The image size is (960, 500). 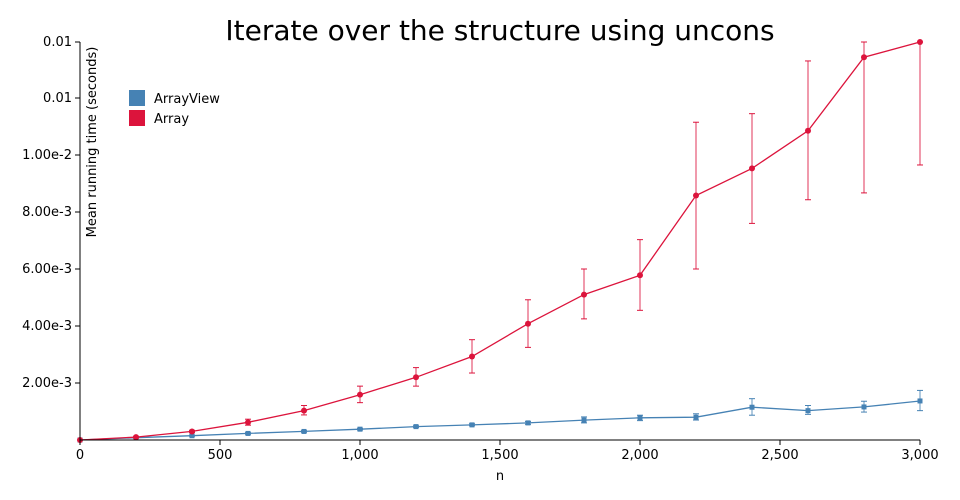 What do you see at coordinates (779, 455) in the screenshot?
I see `x-tick-label: 2,500` at bounding box center [779, 455].